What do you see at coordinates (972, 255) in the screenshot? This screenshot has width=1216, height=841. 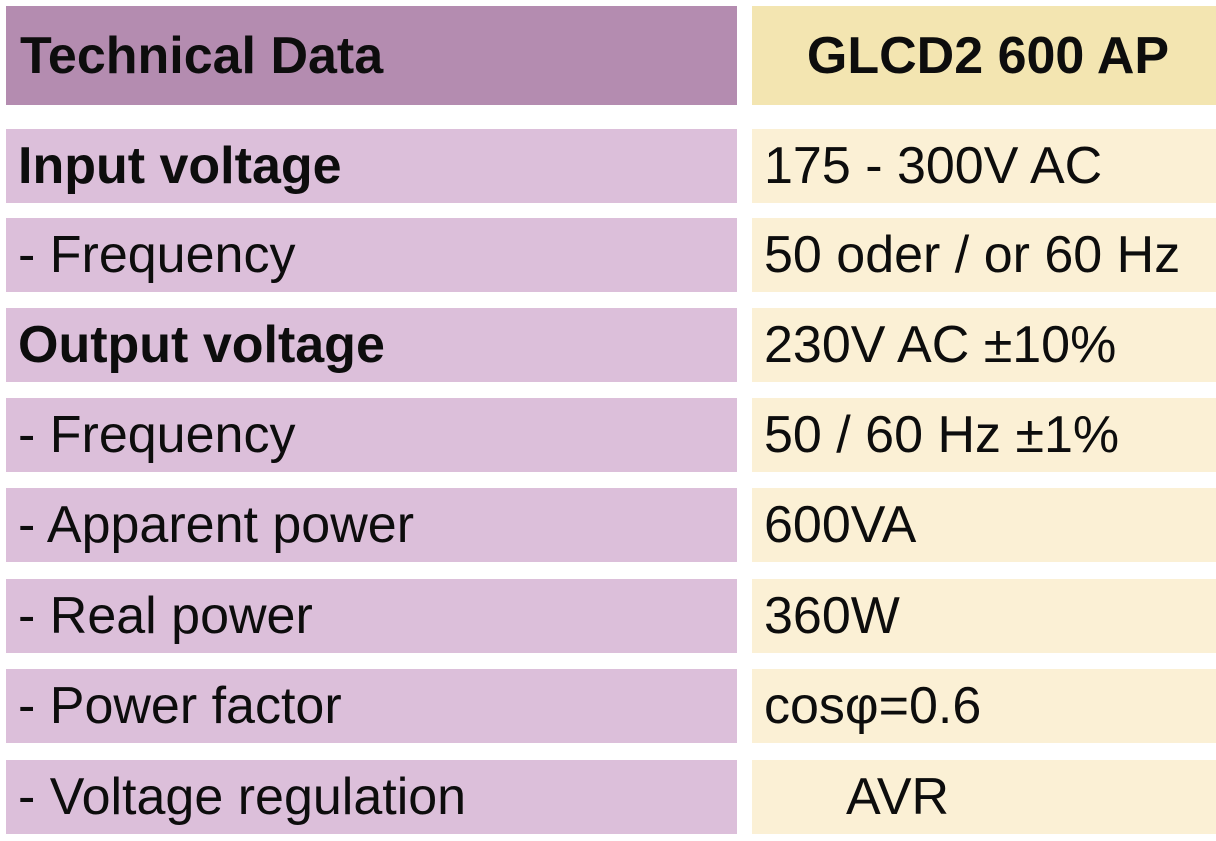 I see `row-value: 50 oder / or 60 Hz` at bounding box center [972, 255].